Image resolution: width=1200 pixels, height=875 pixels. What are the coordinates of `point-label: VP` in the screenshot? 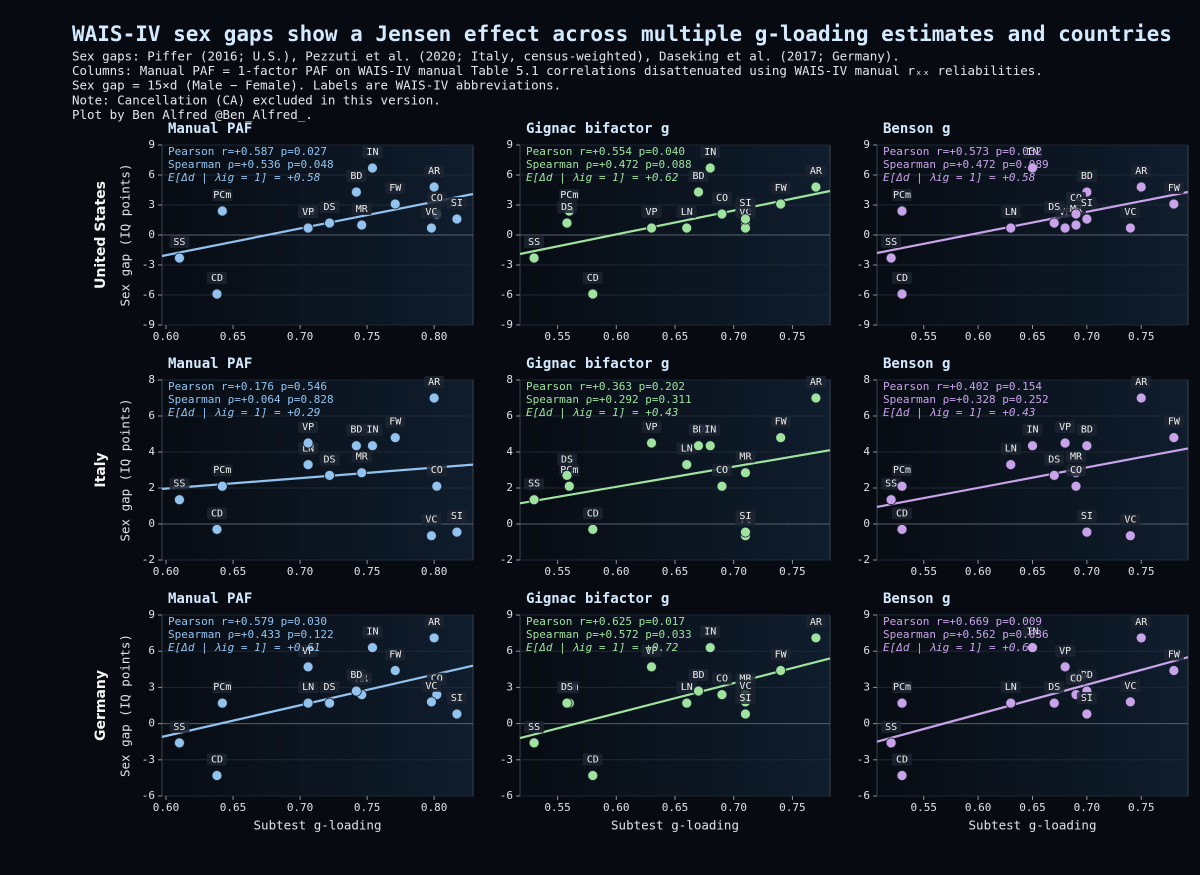 It's located at (1065, 427).